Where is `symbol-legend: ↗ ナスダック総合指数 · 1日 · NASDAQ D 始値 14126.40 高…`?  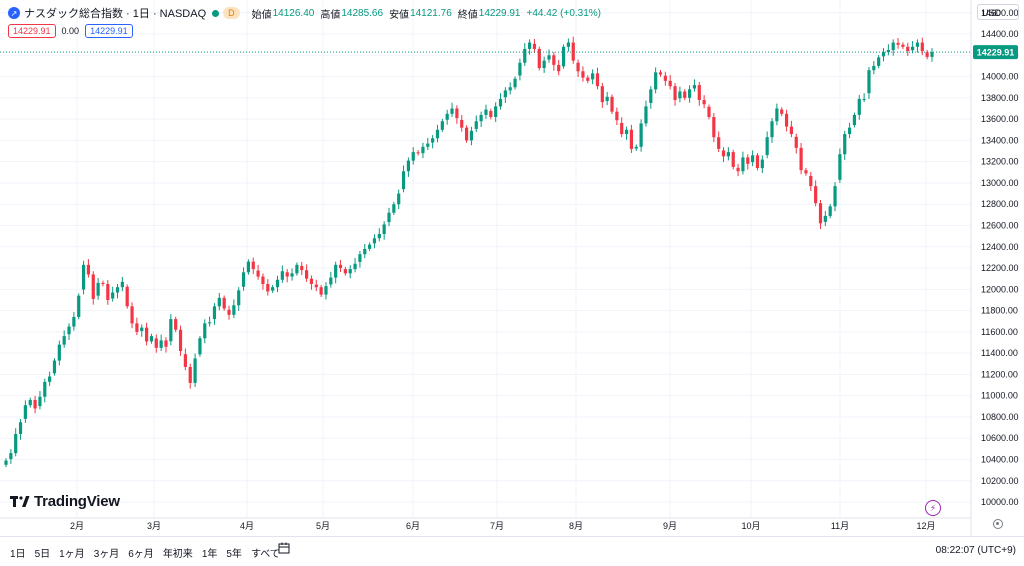
symbol-legend: ↗ ナスダック総合指数 · 1日 · NASDAQ D 始値 14126.40 高… is located at coordinates (304, 13).